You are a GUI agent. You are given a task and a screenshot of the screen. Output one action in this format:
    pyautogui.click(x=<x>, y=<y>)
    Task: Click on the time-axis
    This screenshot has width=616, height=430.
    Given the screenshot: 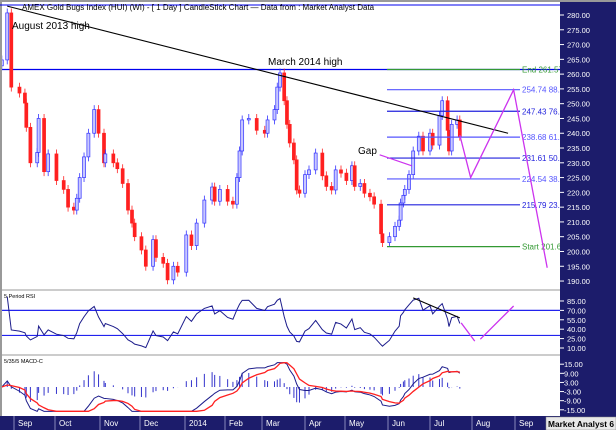 What is the action you would take?
    pyautogui.click(x=308, y=423)
    